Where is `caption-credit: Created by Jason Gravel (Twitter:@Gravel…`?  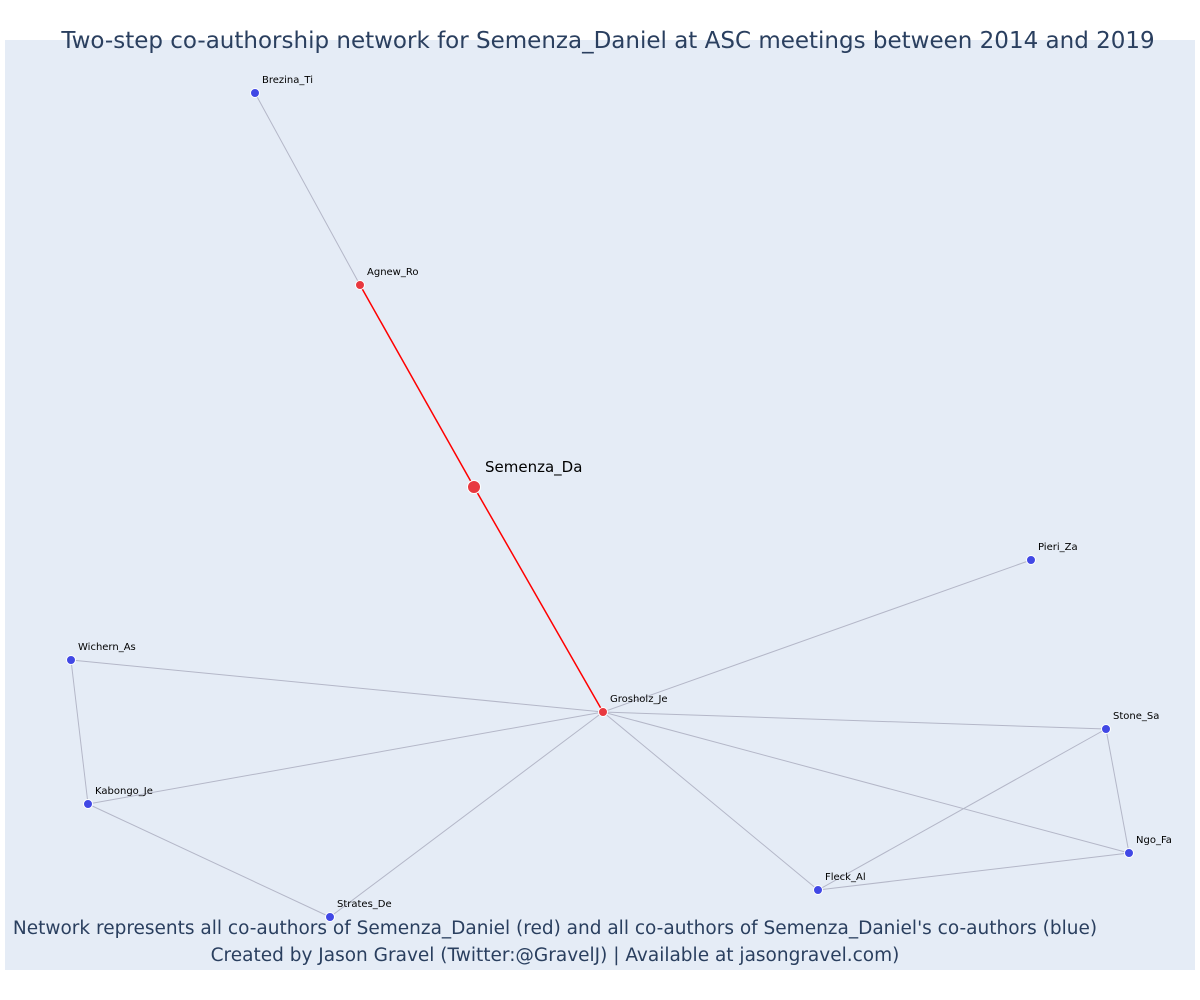 caption-credit: Created by Jason Gravel (Twitter:@Gravel… is located at coordinates (555, 955).